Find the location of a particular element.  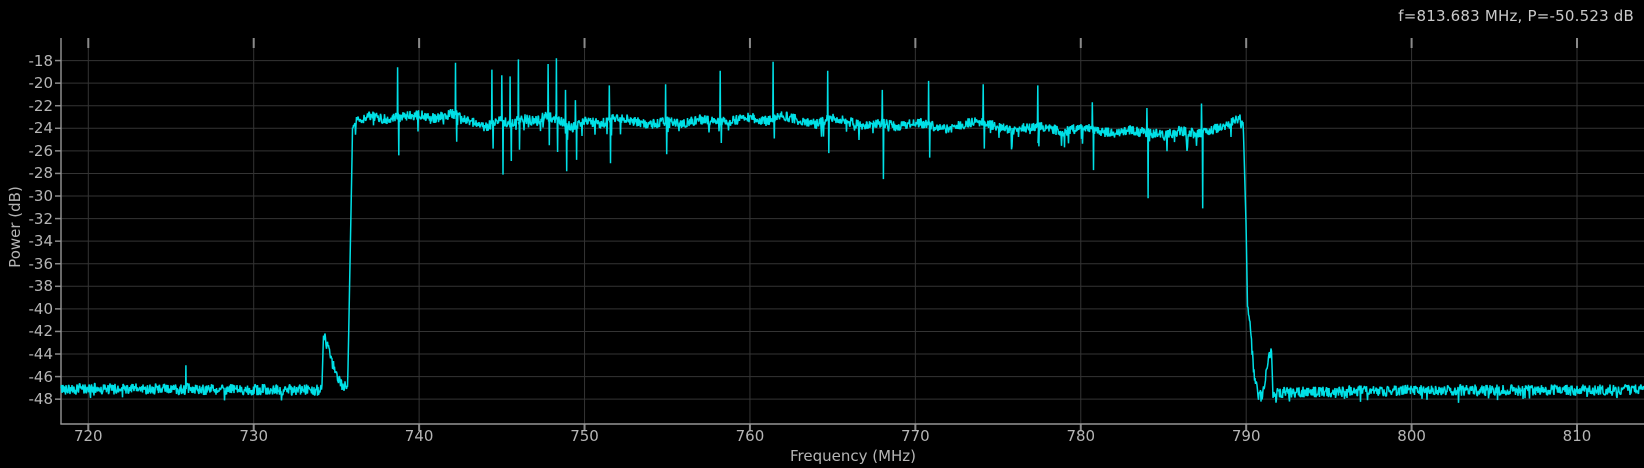

x-tick-label: 720 is located at coordinates (88, 436).